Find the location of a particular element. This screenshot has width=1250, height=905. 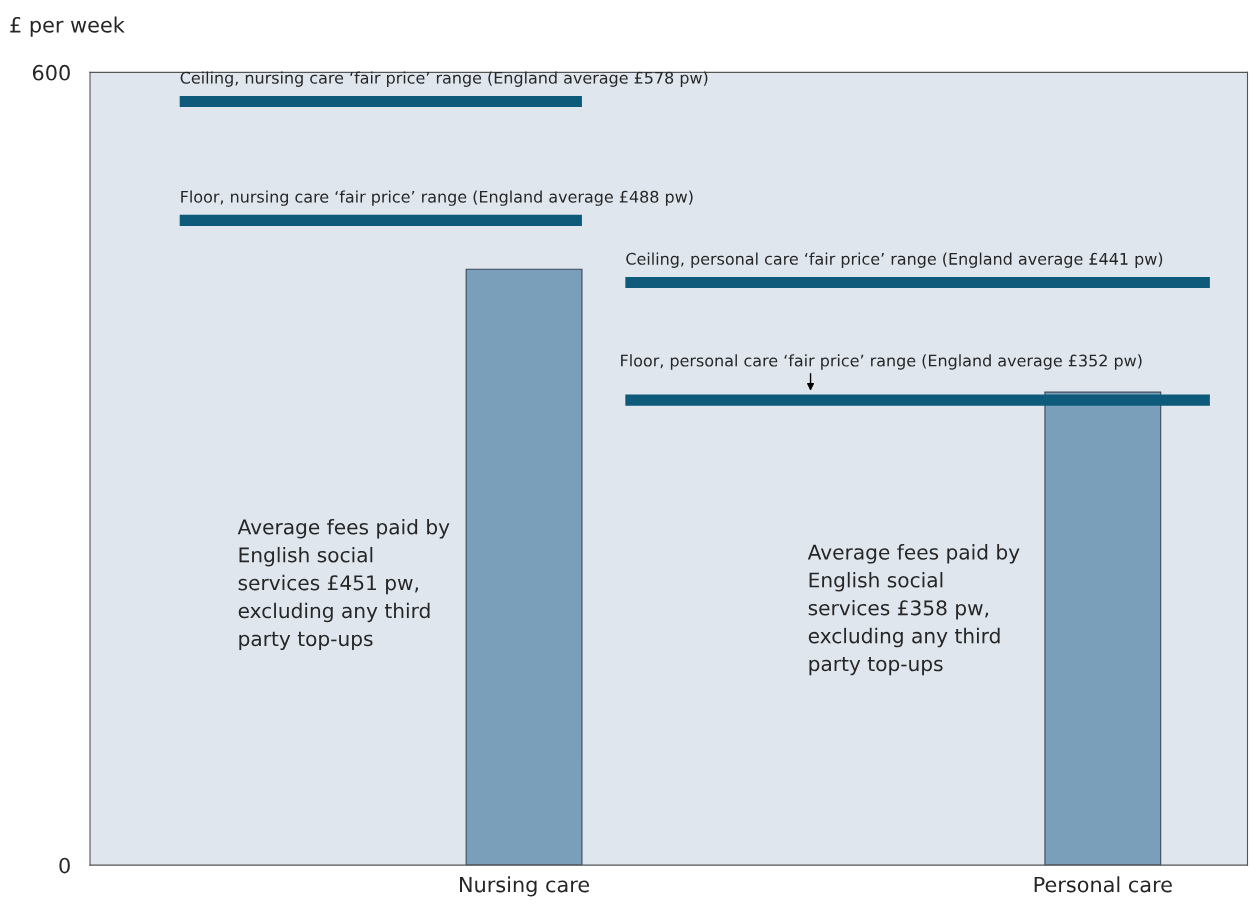

ref-line-label: Floor, nursing care ‘fair price’ range (England average £488 pw) is located at coordinates (437, 198).